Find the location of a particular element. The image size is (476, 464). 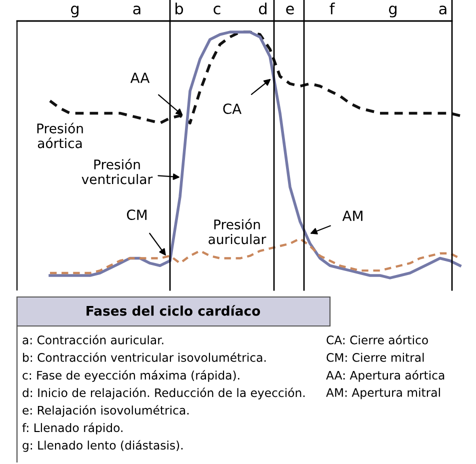

text: f: Llenado rápido. is located at coordinates (72, 428).